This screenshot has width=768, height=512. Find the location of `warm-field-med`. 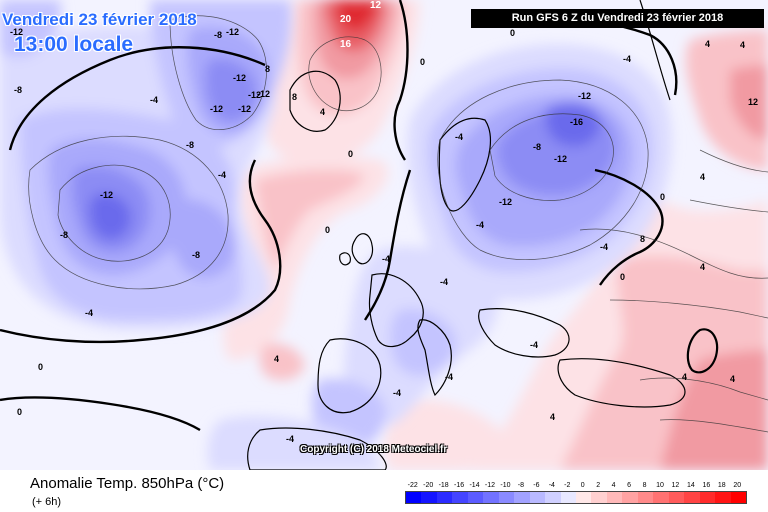

warm-field-med is located at coordinates (442, 434).